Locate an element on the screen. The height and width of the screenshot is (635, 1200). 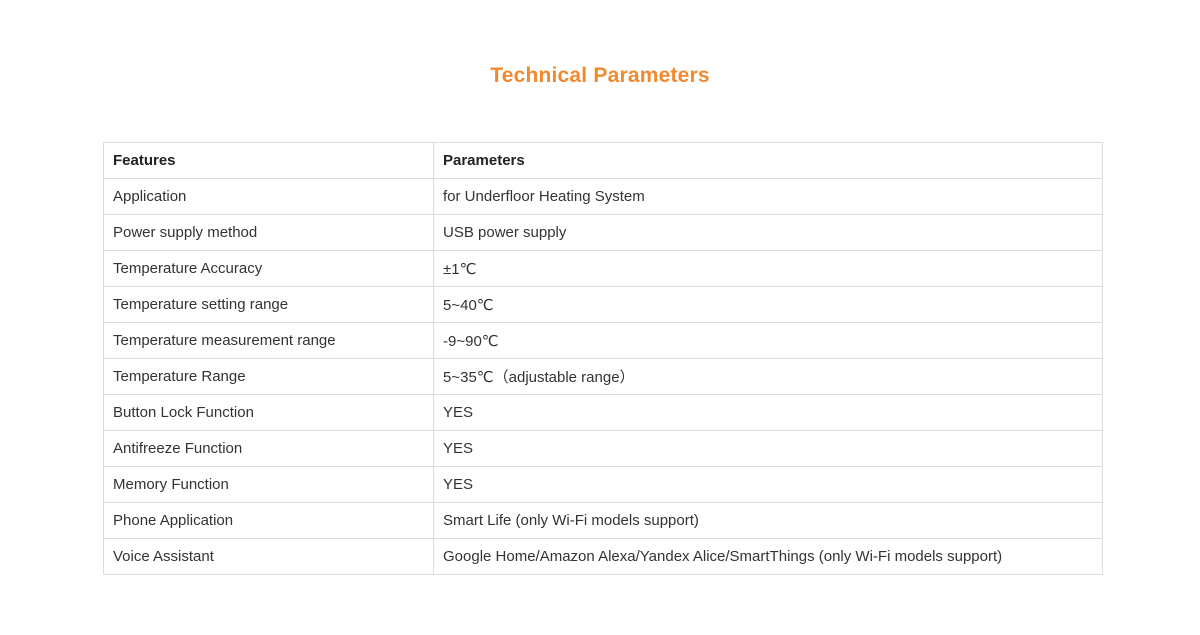
feature-cell: Temperature Accuracy is located at coordinates (268, 268).